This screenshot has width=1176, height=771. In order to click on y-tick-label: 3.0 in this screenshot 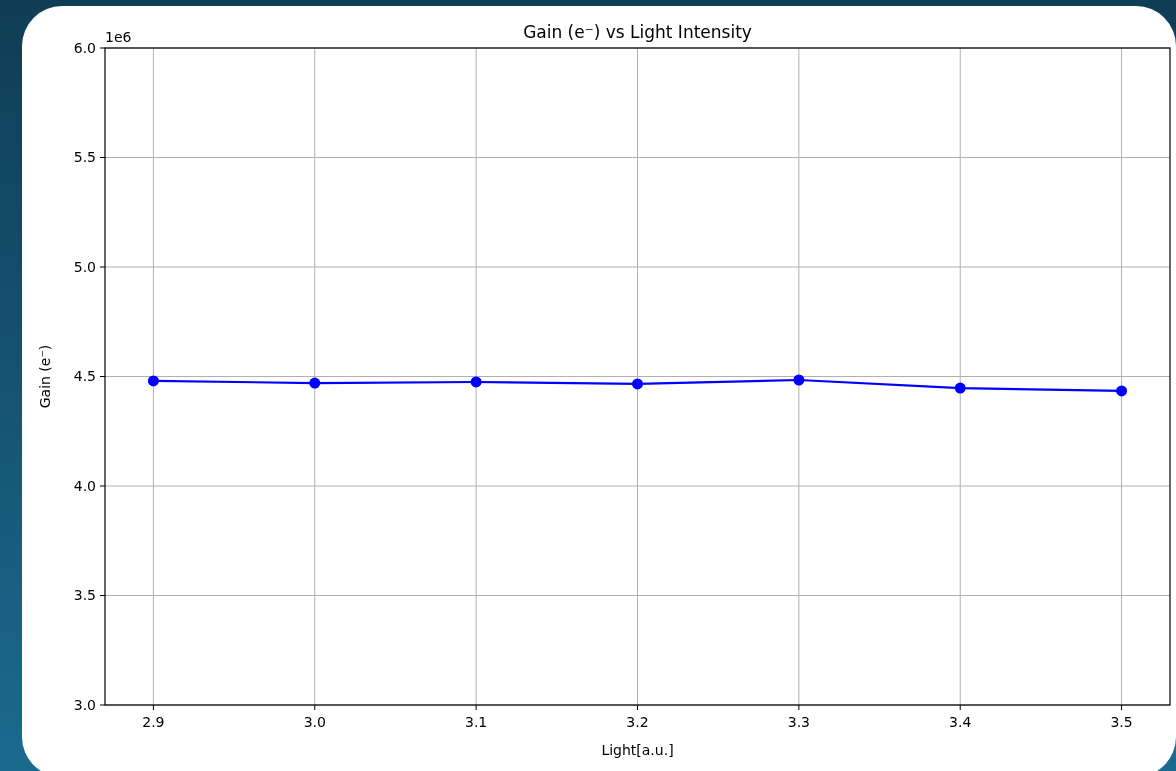, I will do `click(84, 704)`.